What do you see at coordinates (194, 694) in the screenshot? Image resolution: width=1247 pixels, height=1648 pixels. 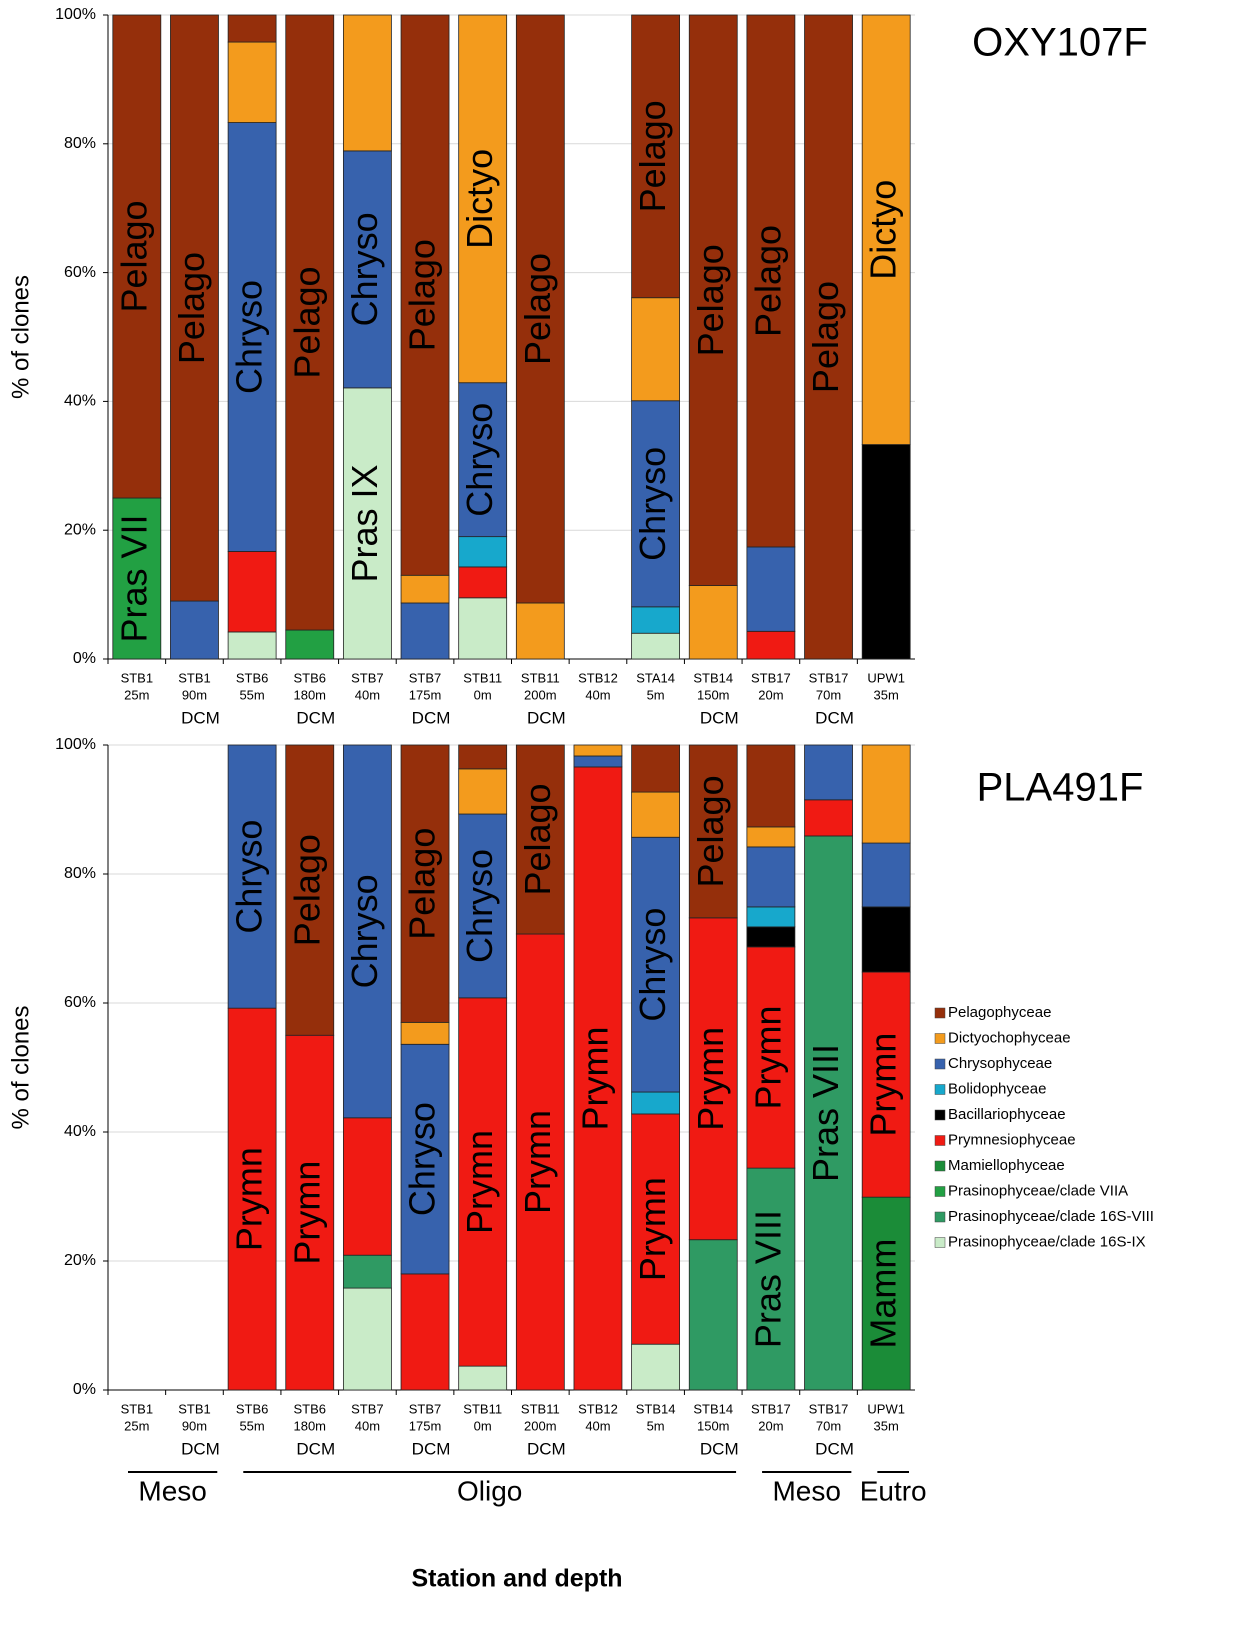 I see `x-tick-depth: 90m` at bounding box center [194, 694].